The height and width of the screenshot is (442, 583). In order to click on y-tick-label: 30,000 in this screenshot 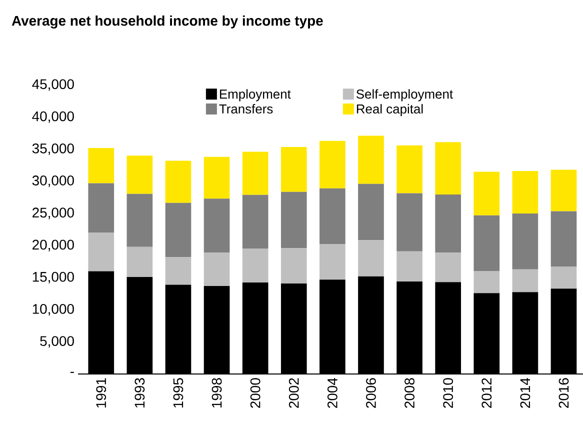, I will do `click(53, 182)`.